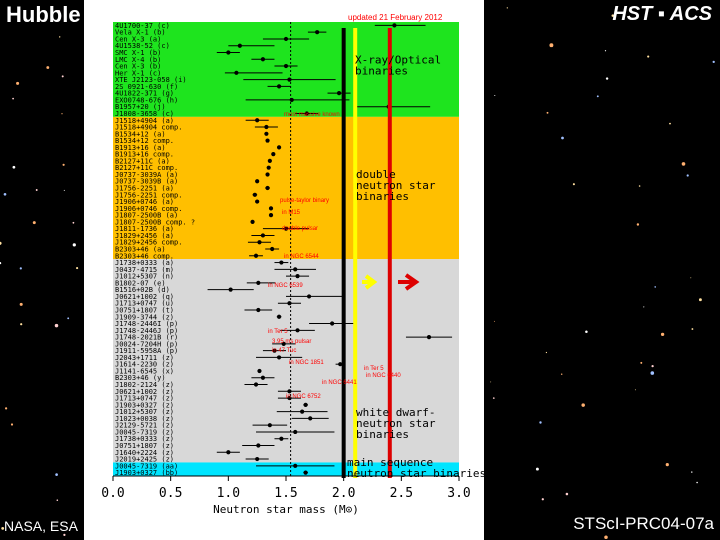  I want to click on region-label: X-ray/Optical, so click(398, 59).